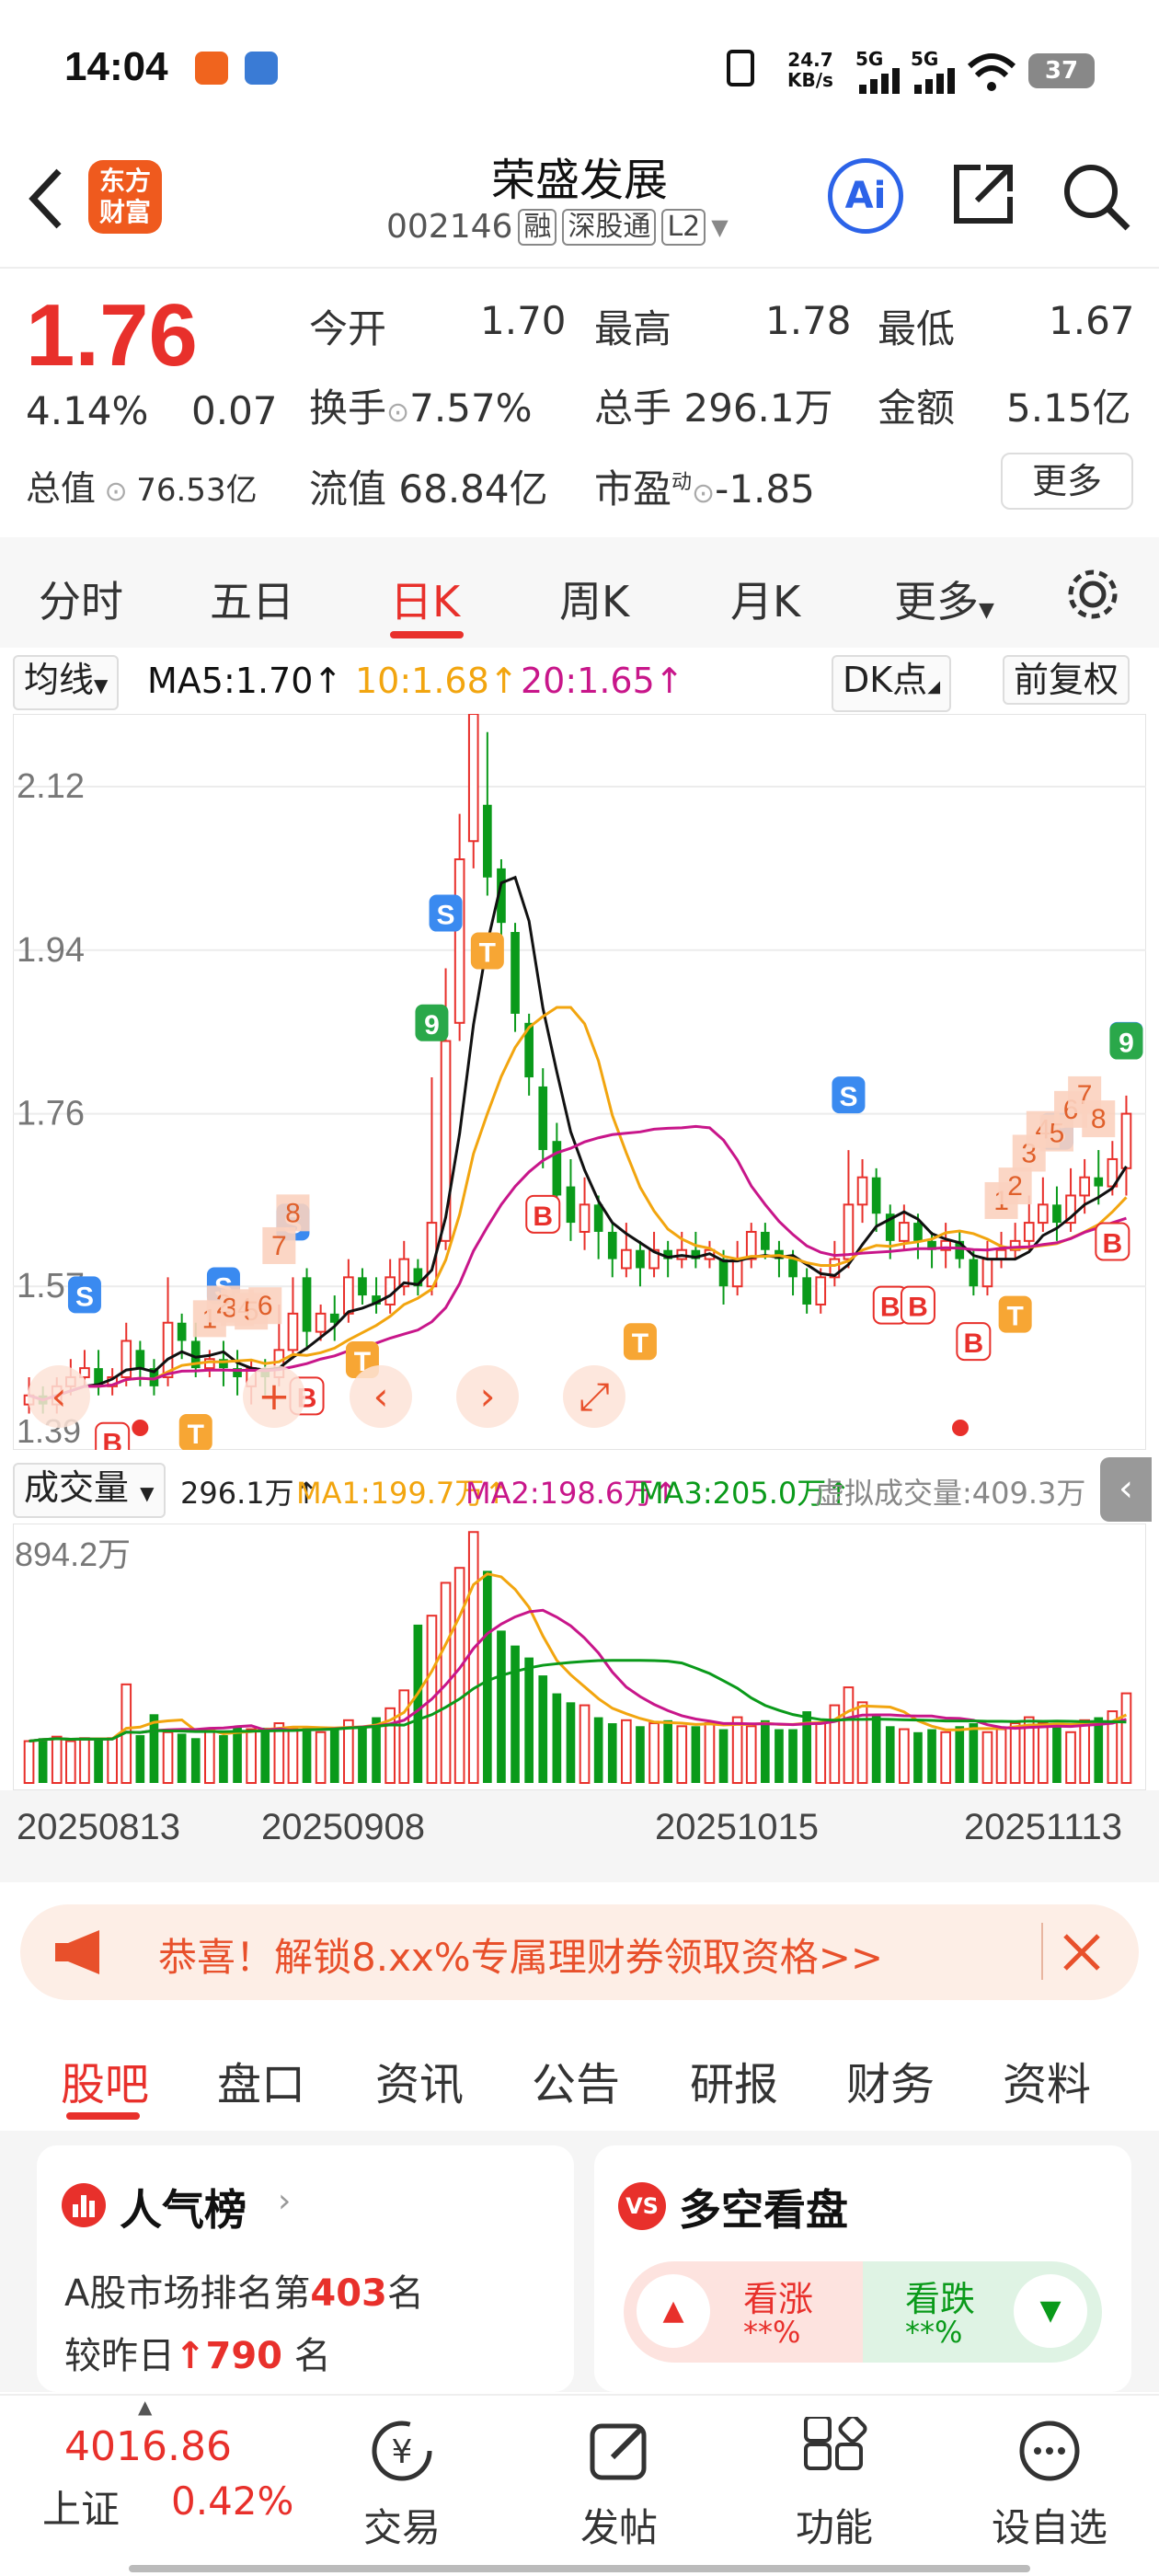  What do you see at coordinates (772, 2332) in the screenshot?
I see `bull-pct: **%` at bounding box center [772, 2332].